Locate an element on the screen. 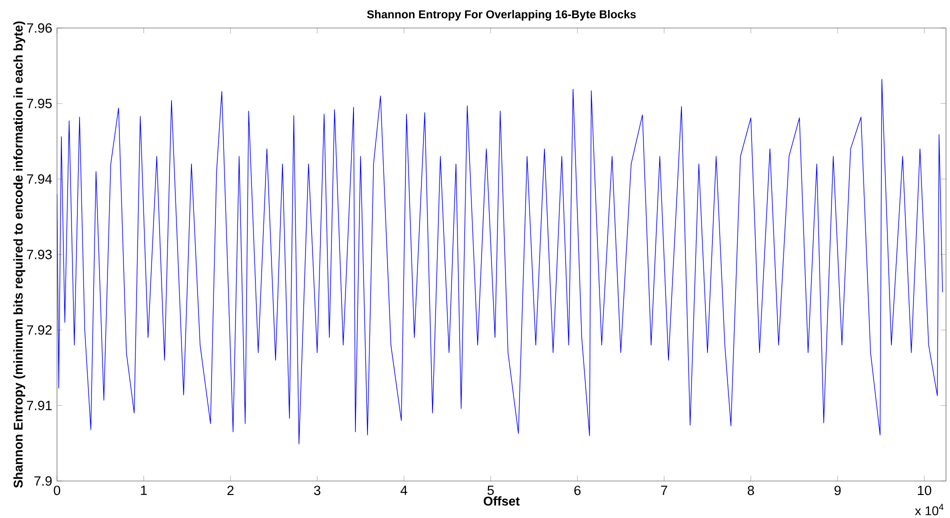 The width and height of the screenshot is (950, 518). y-tick-label: 7.93 is located at coordinates (39, 255).